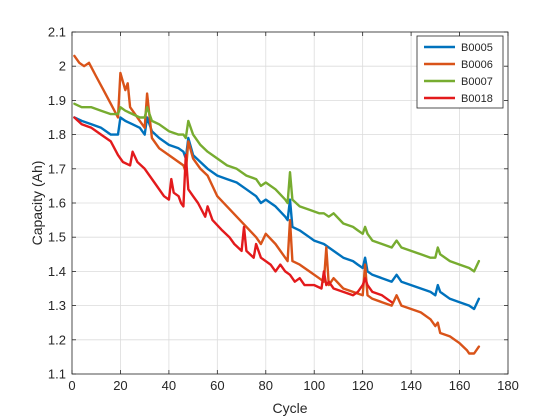 This screenshot has height=420, width=560. What do you see at coordinates (363, 385) in the screenshot?
I see `x-tick-label: 120` at bounding box center [363, 385].